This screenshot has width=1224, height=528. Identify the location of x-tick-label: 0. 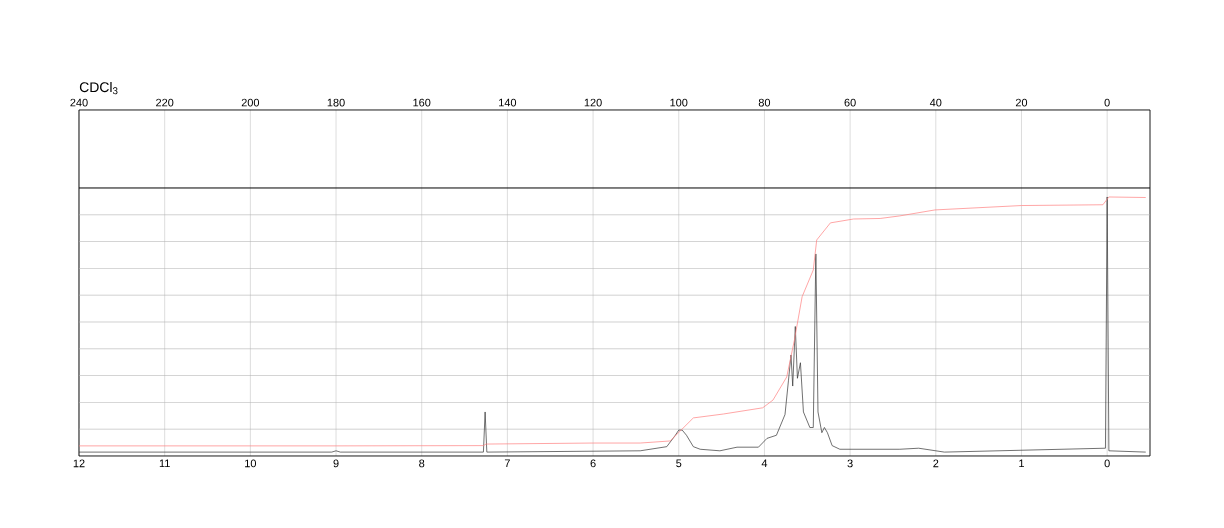
(1107, 463).